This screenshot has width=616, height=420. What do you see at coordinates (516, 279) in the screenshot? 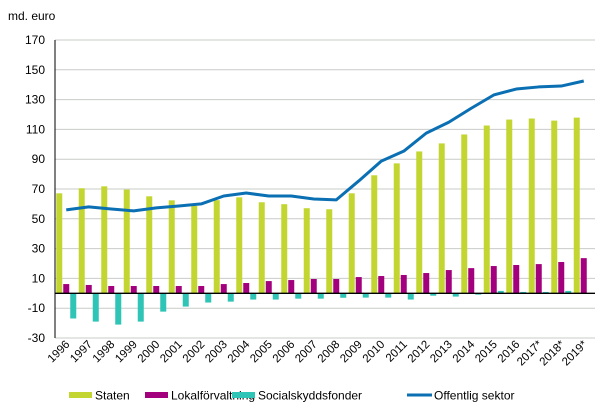
I see `bar-lokalf-rvaltning-2016` at bounding box center [516, 279].